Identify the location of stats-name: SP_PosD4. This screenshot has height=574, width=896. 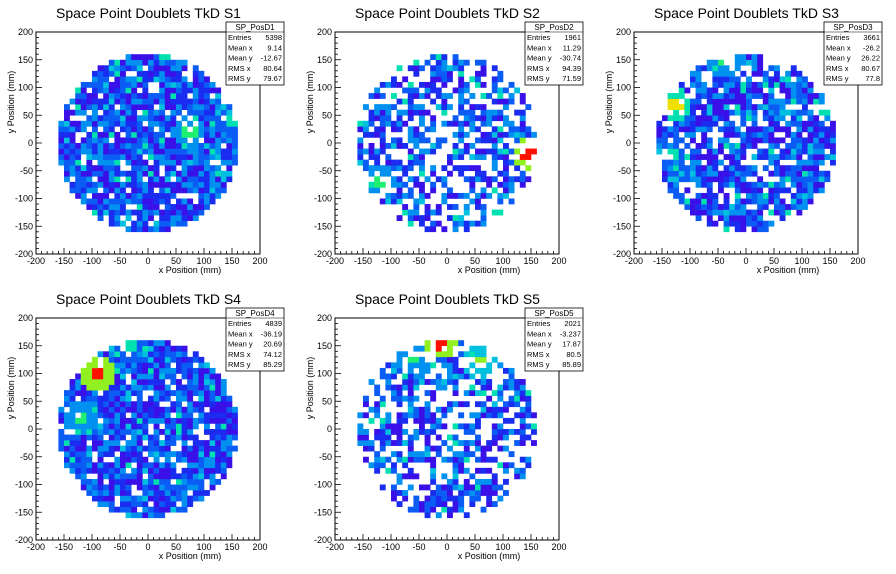
(255, 313).